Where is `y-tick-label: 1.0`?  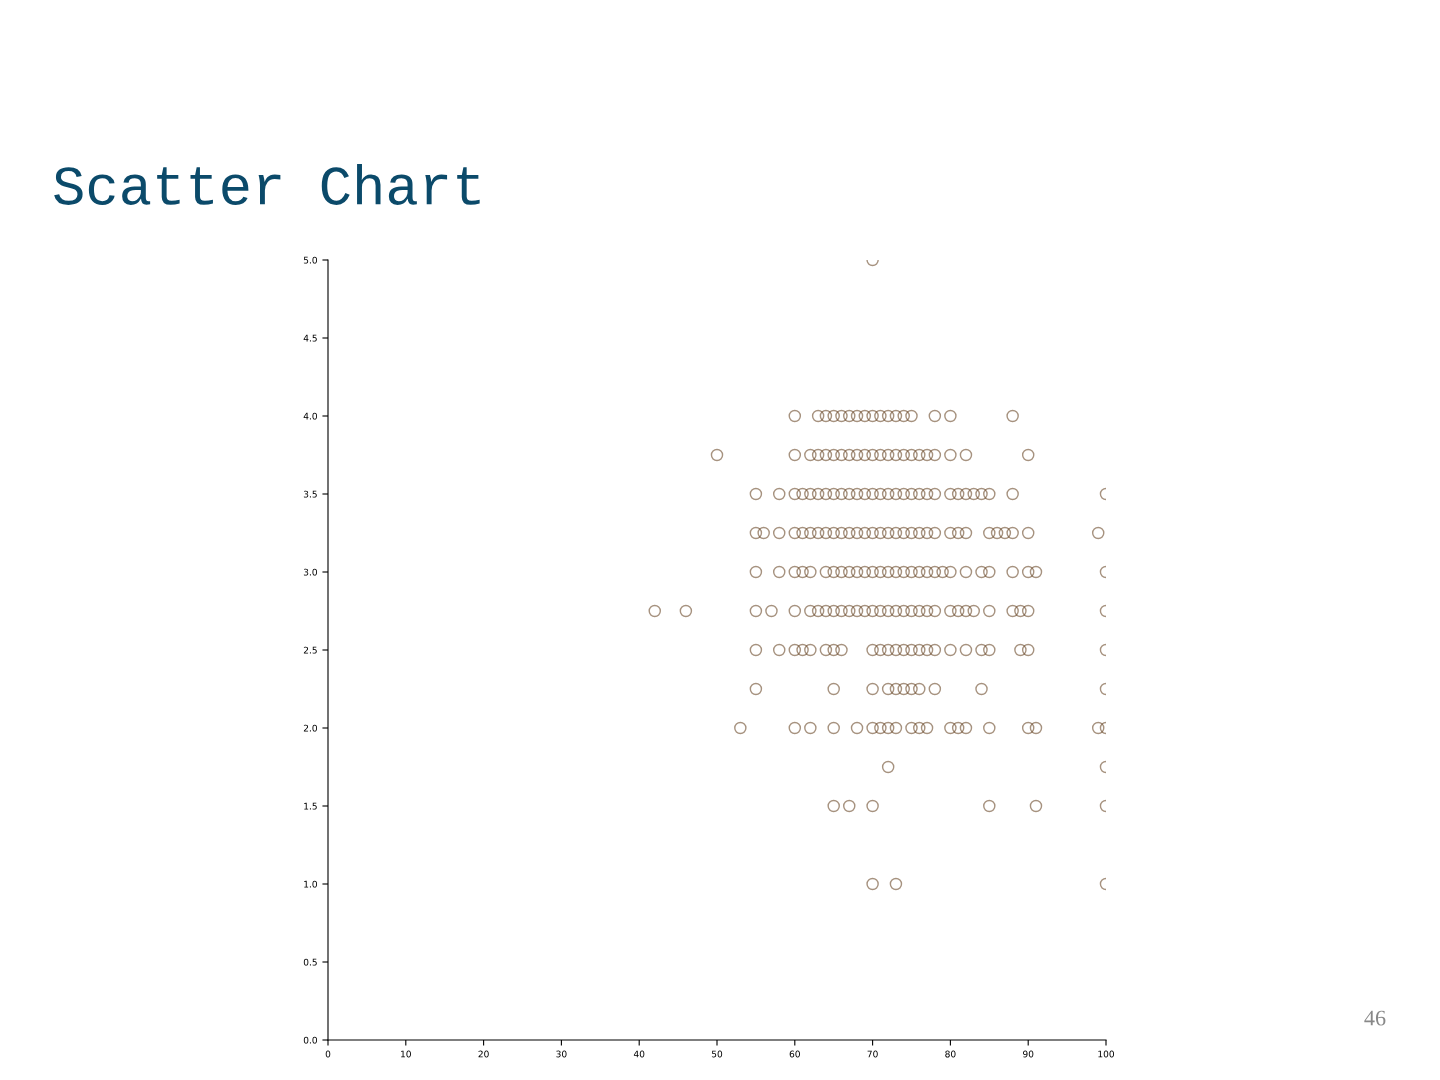
y-tick-label: 1.0 is located at coordinates (310, 884).